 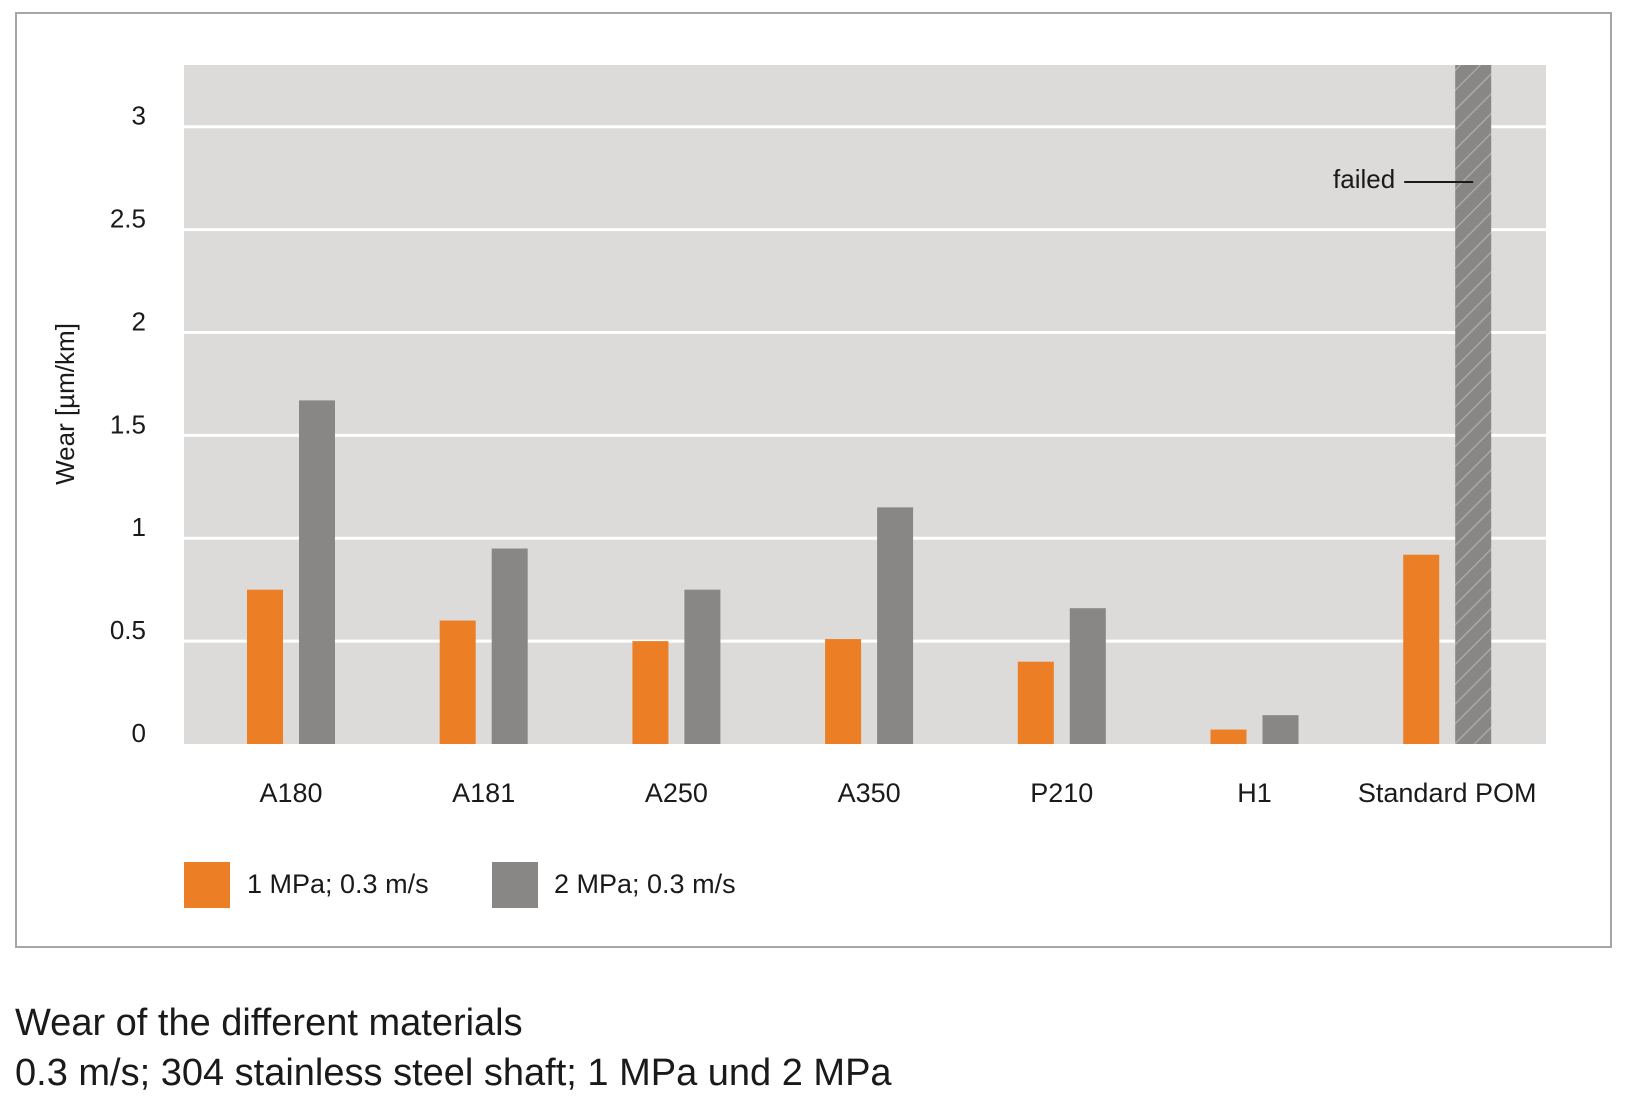 What do you see at coordinates (139, 733) in the screenshot?
I see `y-tick-label: 0` at bounding box center [139, 733].